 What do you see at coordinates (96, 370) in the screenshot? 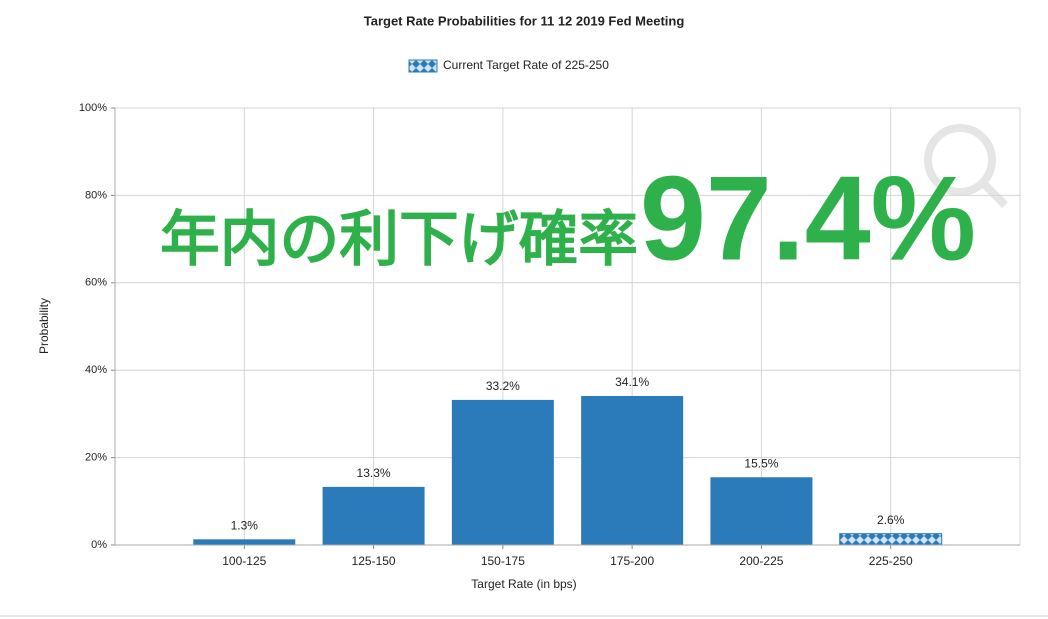
I see `y-tick-label: 40%` at bounding box center [96, 370].